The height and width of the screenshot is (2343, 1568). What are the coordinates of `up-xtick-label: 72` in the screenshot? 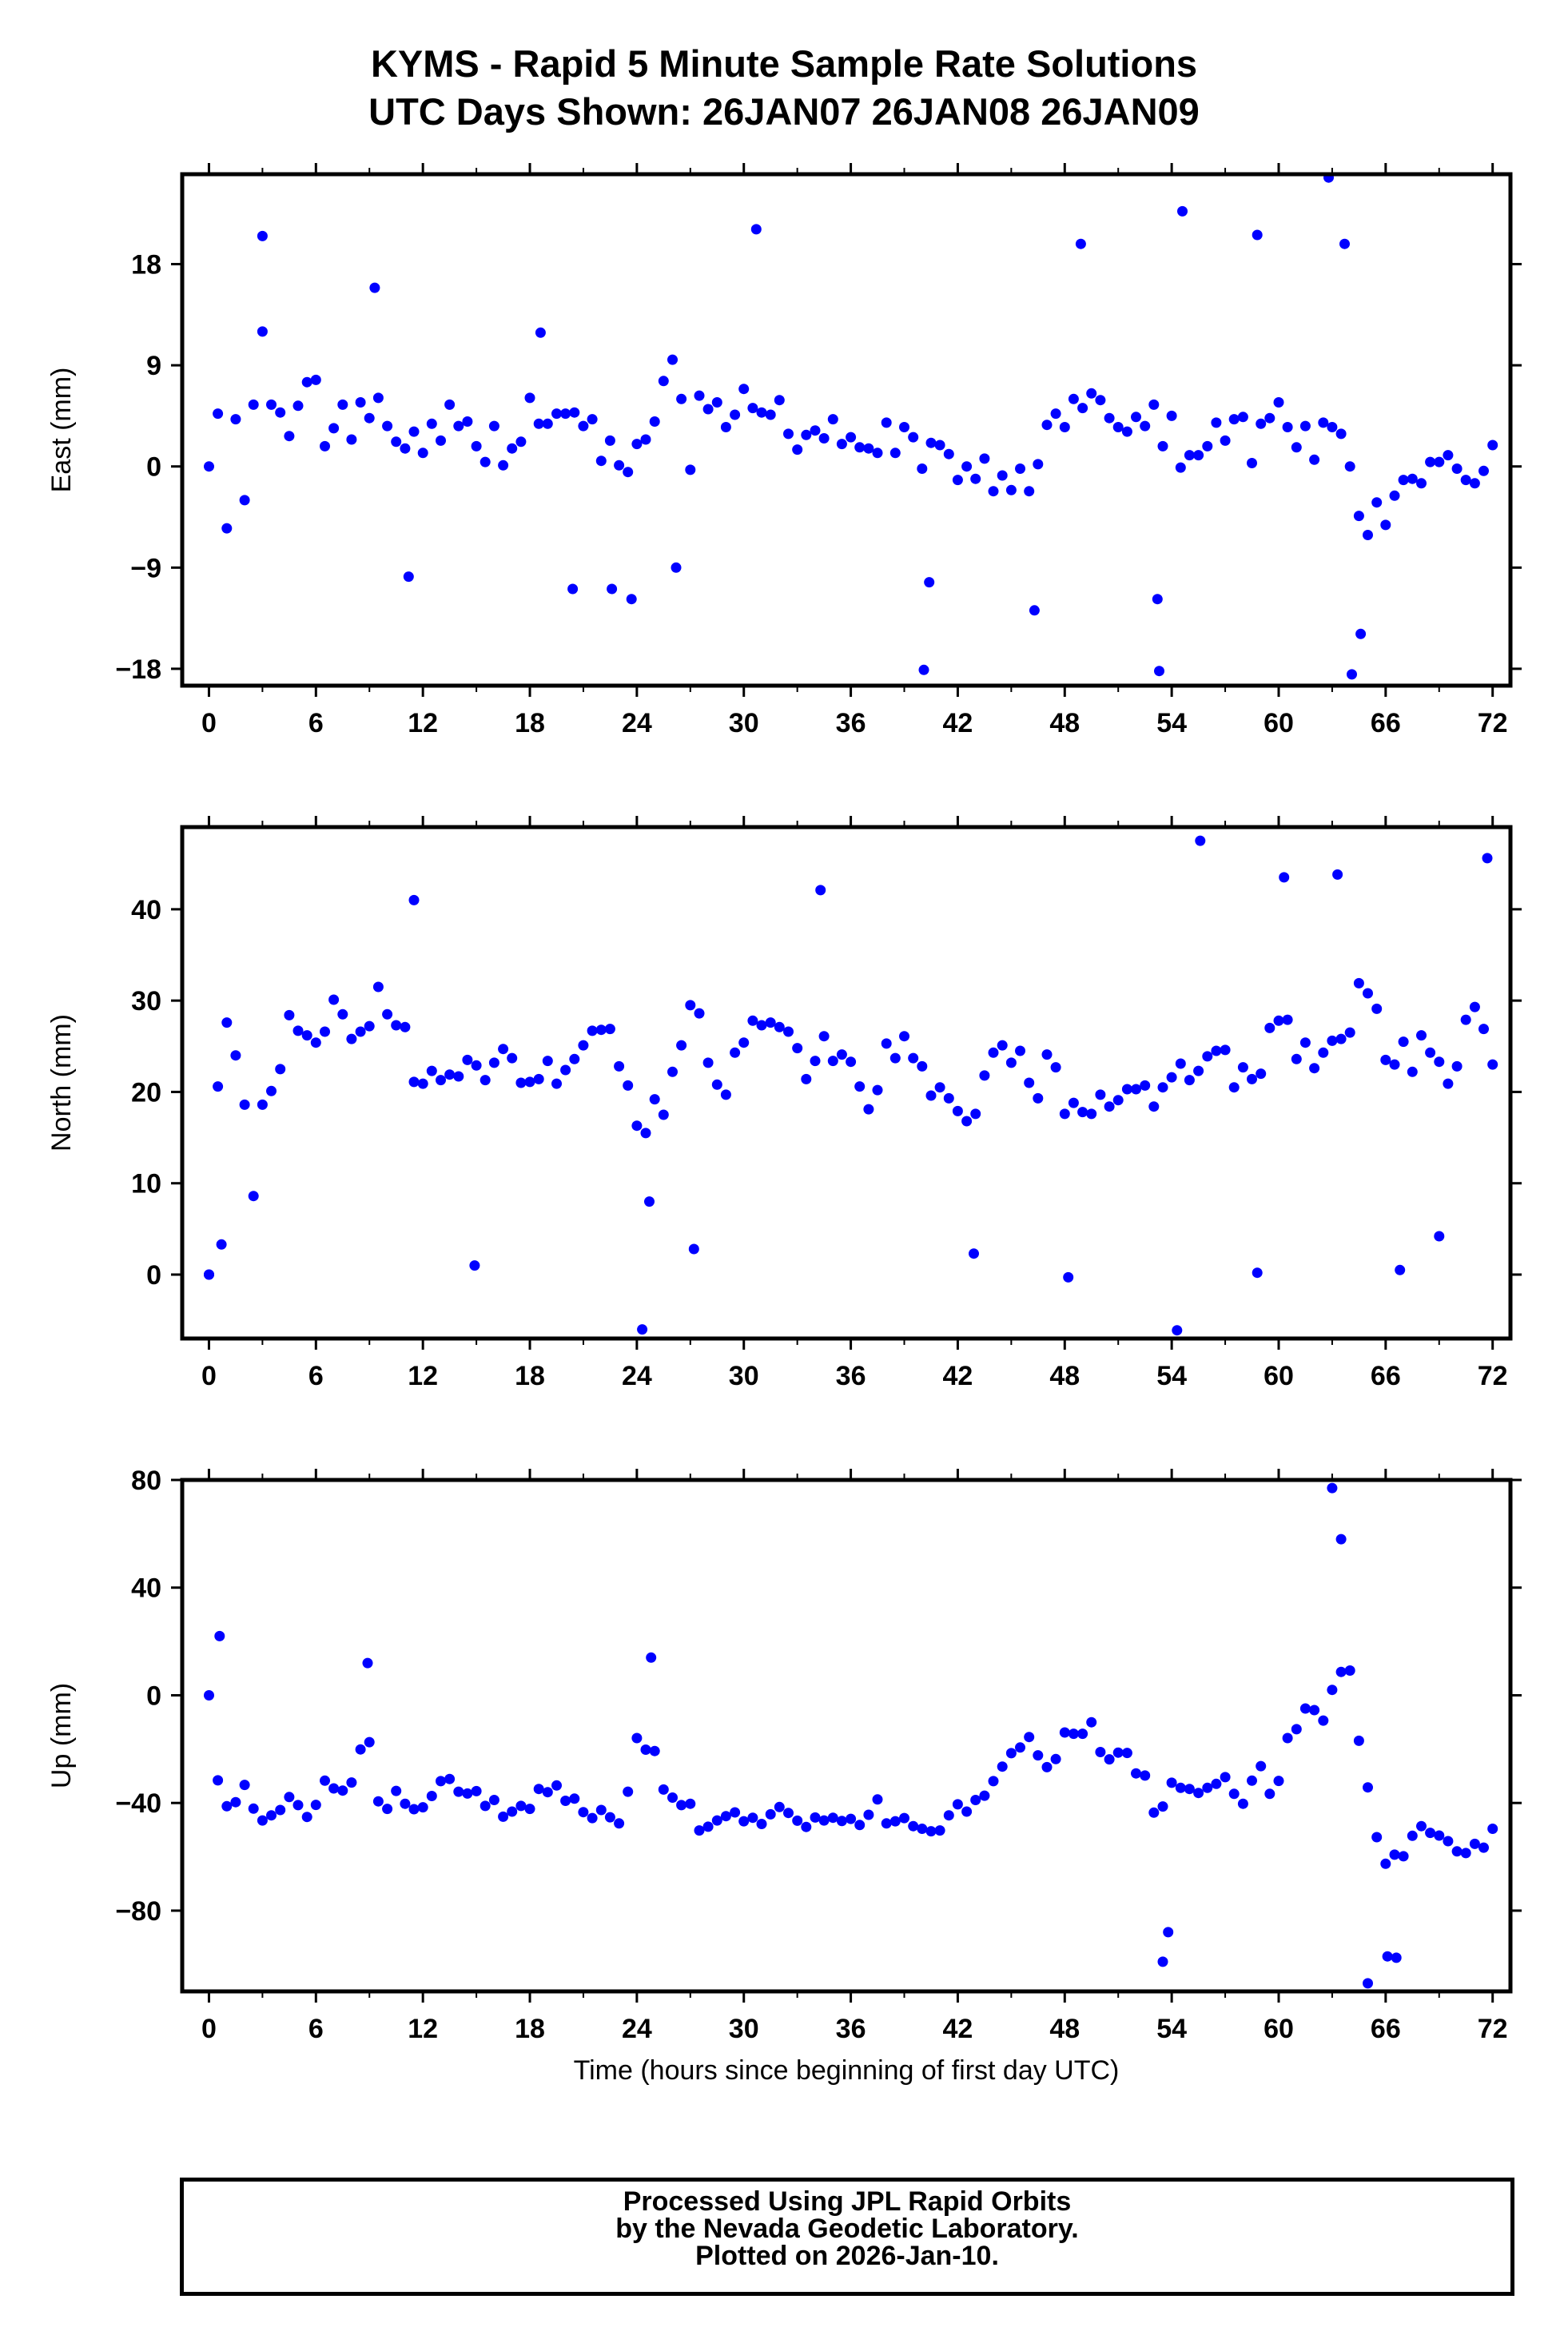 It's located at (1493, 2029).